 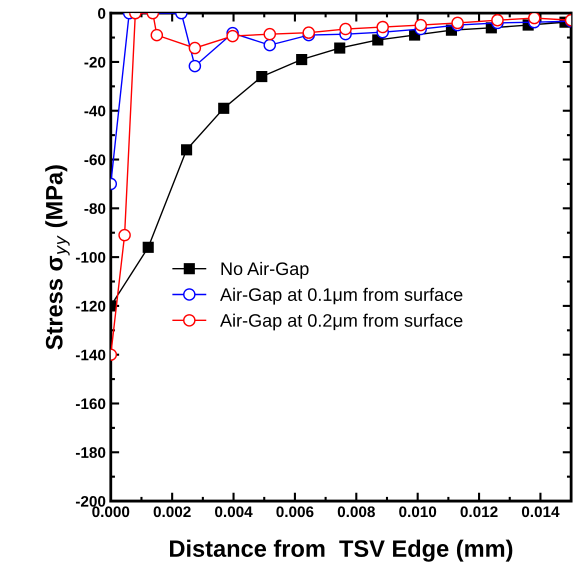 What do you see at coordinates (111, 512) in the screenshot?
I see `x-tick-label: 0.000` at bounding box center [111, 512].